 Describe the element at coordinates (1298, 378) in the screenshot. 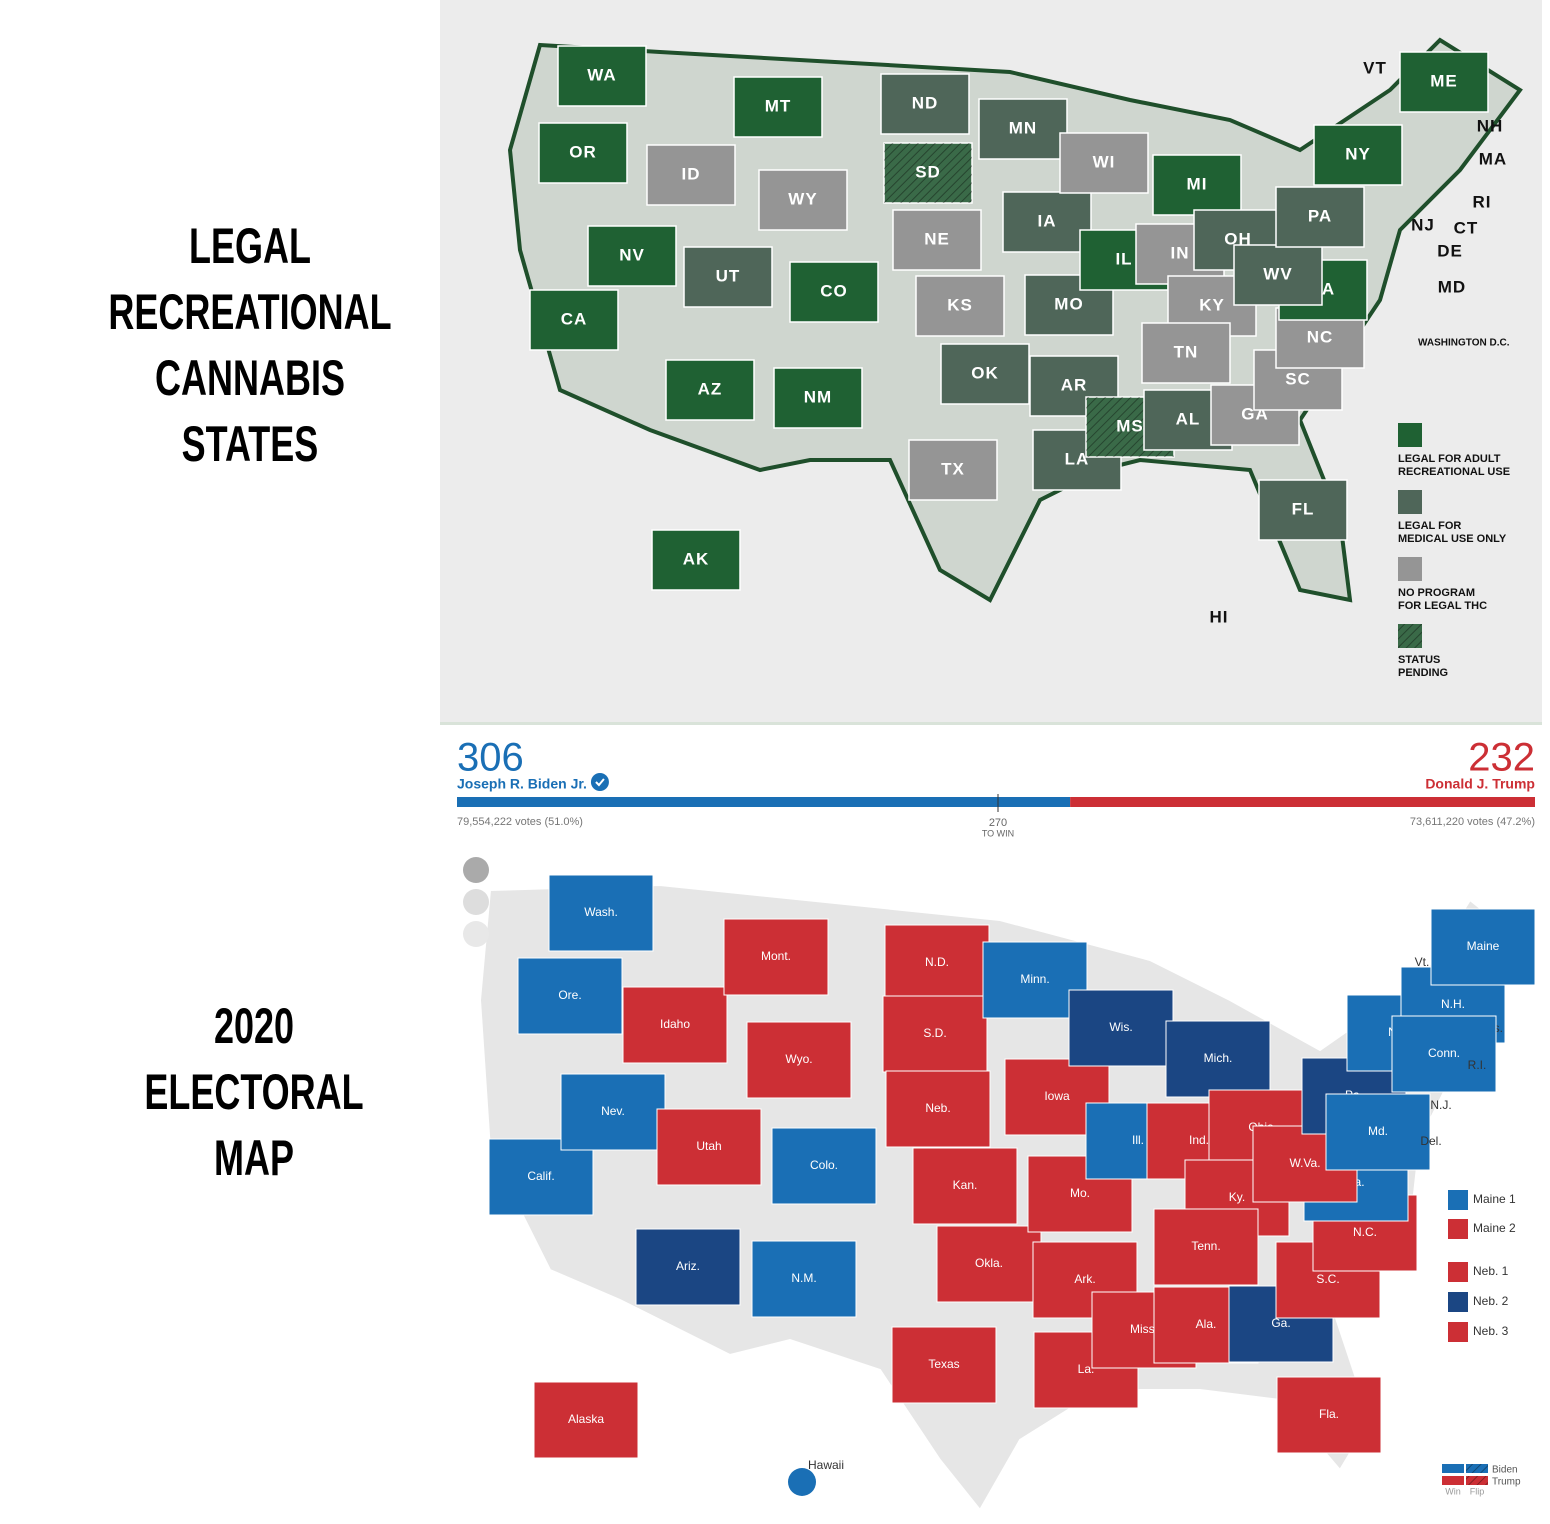

I see `state-label: SC` at that location.